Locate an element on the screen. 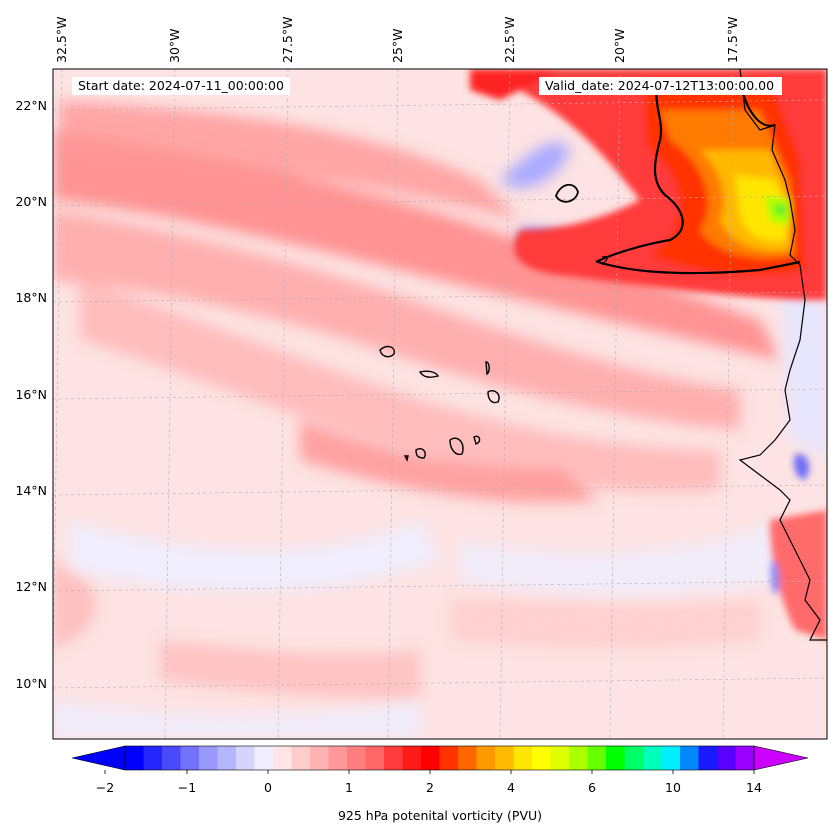 The image size is (837, 836). longitude-label: 30°W is located at coordinates (174, 45).